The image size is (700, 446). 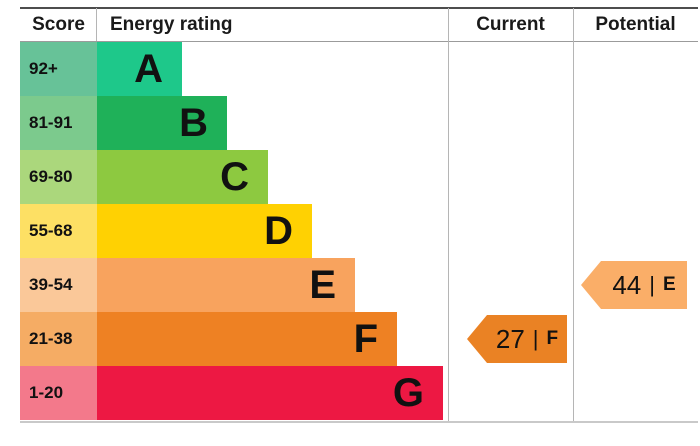 What do you see at coordinates (573, 214) in the screenshot?
I see `potential-column-divider` at bounding box center [573, 214].